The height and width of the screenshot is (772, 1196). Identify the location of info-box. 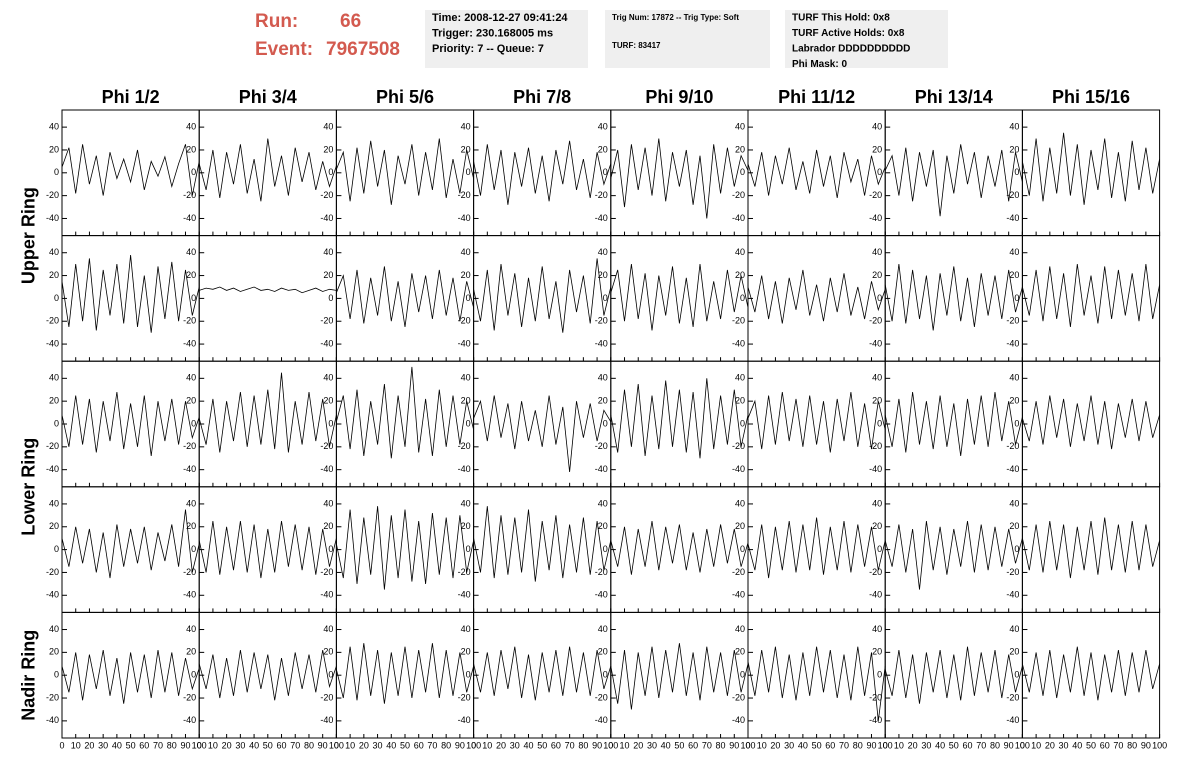
(866, 39).